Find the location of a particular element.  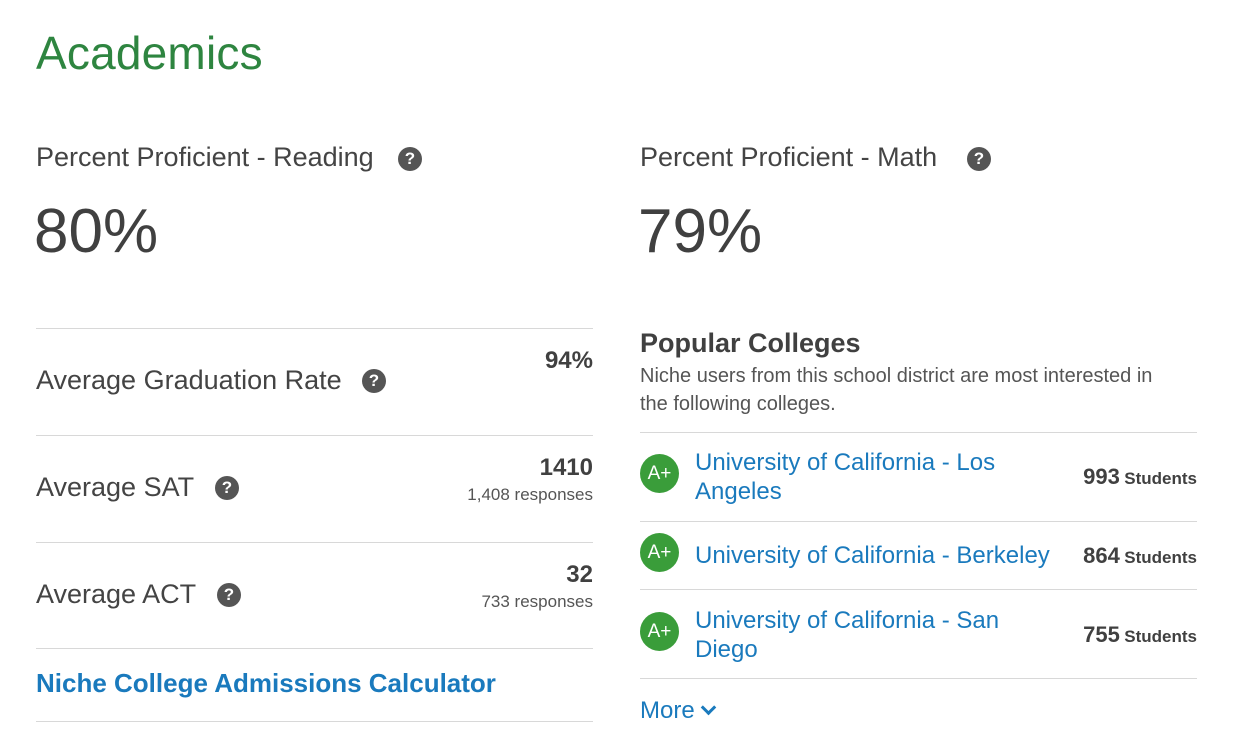

college-link: University of California - Los Angeles is located at coordinates (845, 477).